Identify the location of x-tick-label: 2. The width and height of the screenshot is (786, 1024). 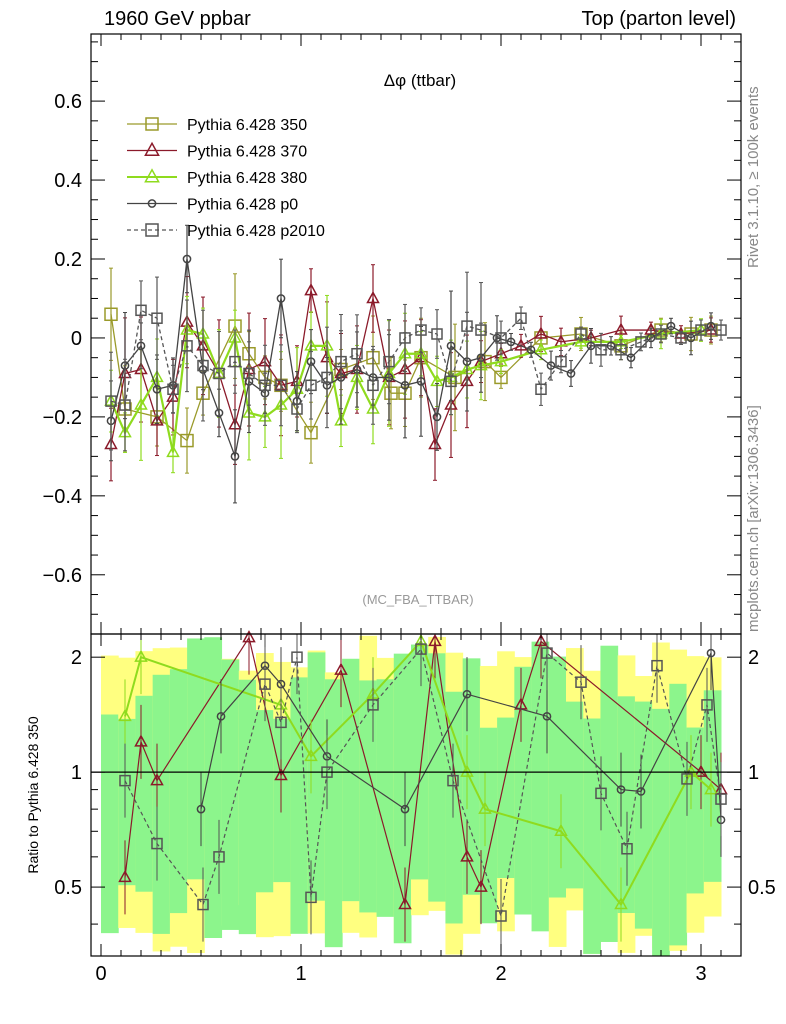
(500, 974).